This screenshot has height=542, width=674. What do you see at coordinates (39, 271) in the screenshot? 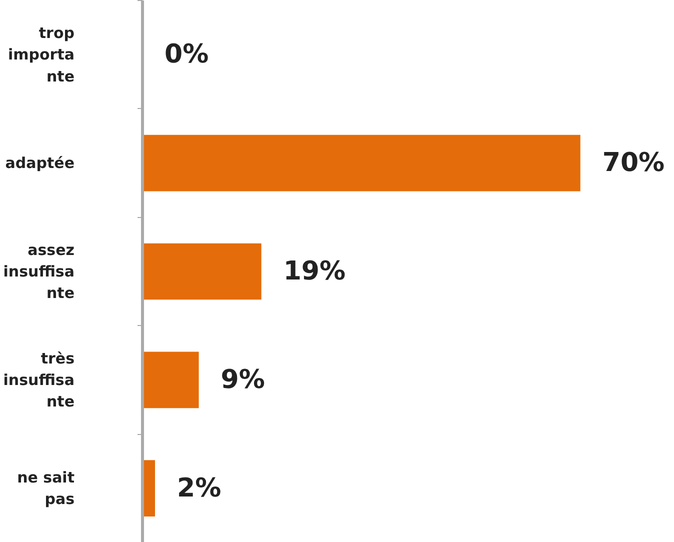
I see `y-tick-label: assez insuffisa nte` at bounding box center [39, 271].